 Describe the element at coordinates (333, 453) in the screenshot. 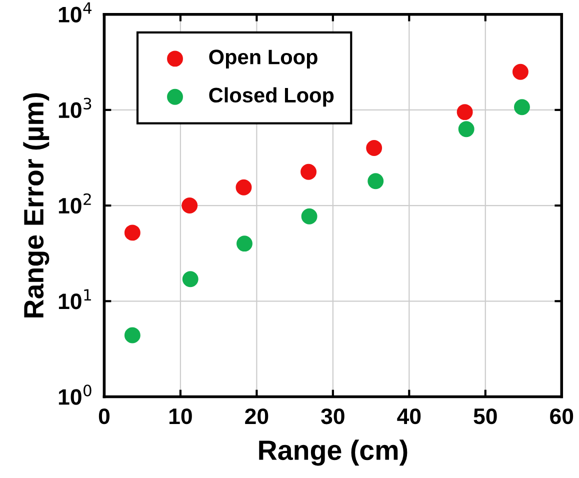

I see `x-axis-title: Range (cm)` at that location.